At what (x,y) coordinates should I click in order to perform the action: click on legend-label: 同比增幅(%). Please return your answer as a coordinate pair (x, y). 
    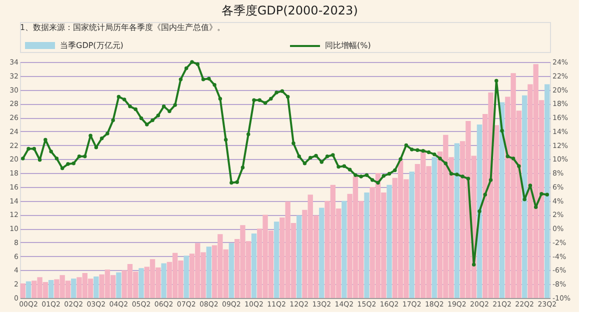
    Looking at the image, I should click on (348, 45).